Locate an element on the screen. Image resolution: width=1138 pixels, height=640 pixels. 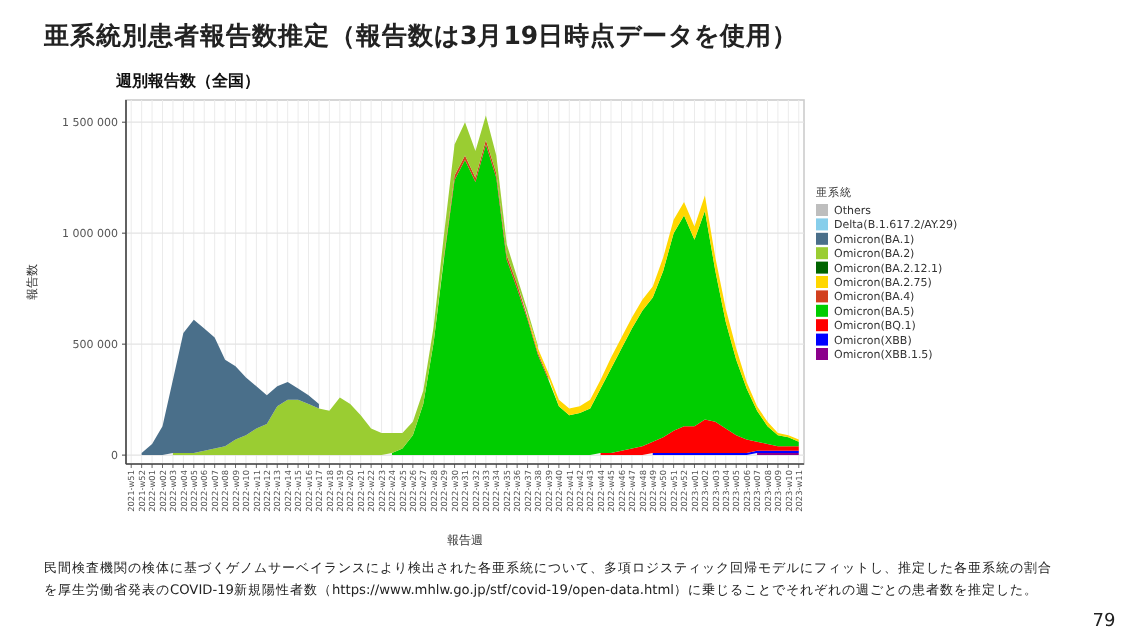
chart-title: 亜系統別患者報告数推定（報告数は3月19日時点データを使用） is located at coordinates (420, 35).